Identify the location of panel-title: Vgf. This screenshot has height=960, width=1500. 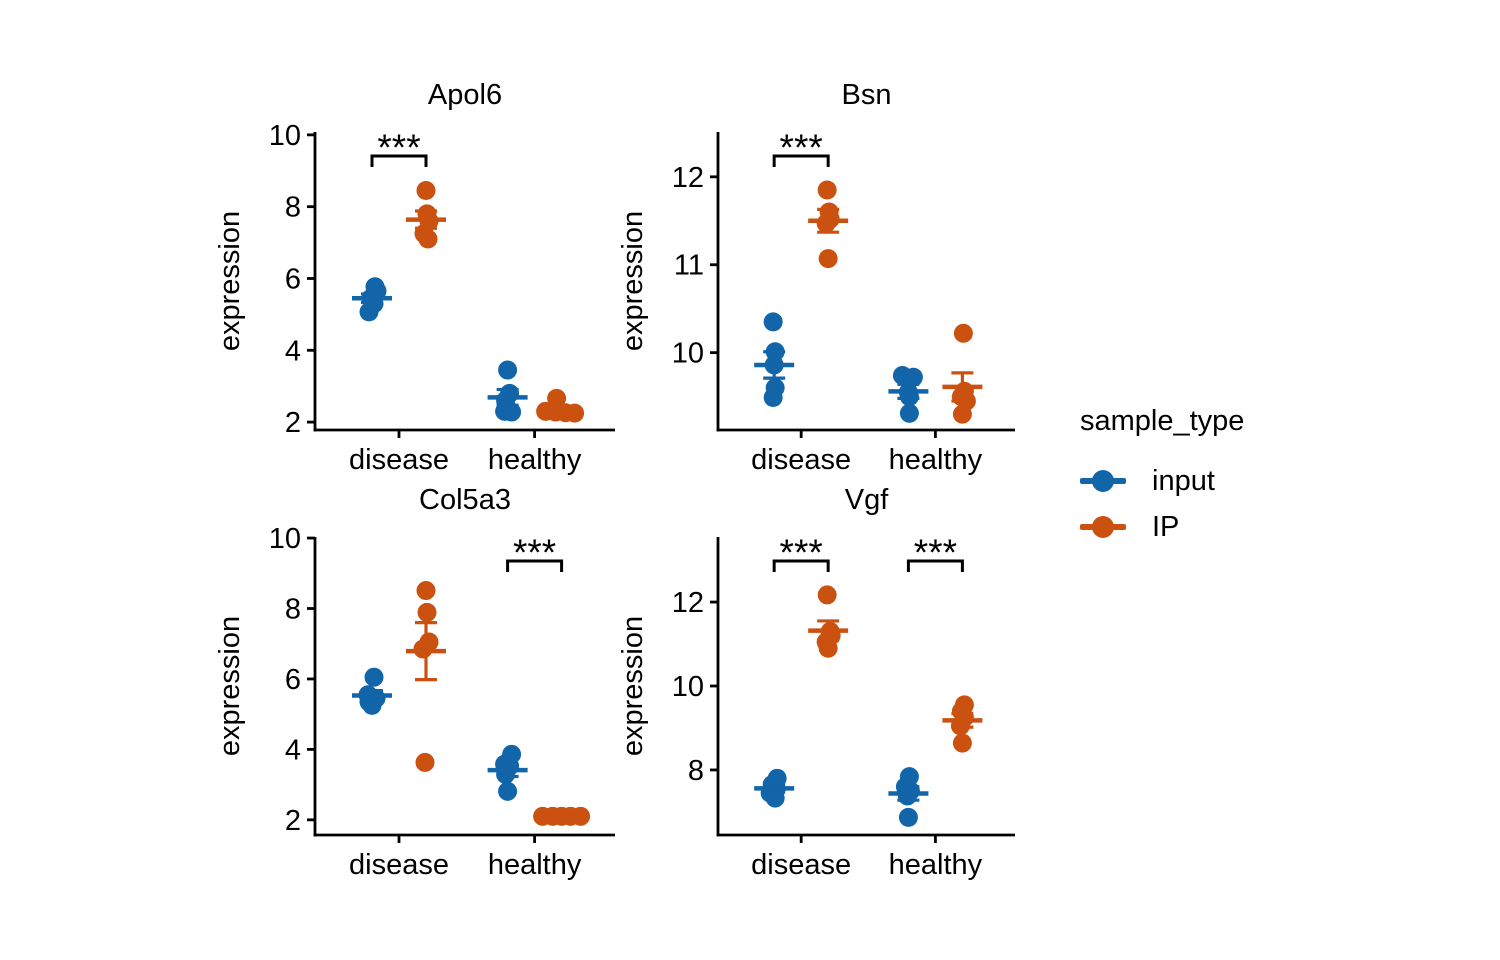
(867, 500).